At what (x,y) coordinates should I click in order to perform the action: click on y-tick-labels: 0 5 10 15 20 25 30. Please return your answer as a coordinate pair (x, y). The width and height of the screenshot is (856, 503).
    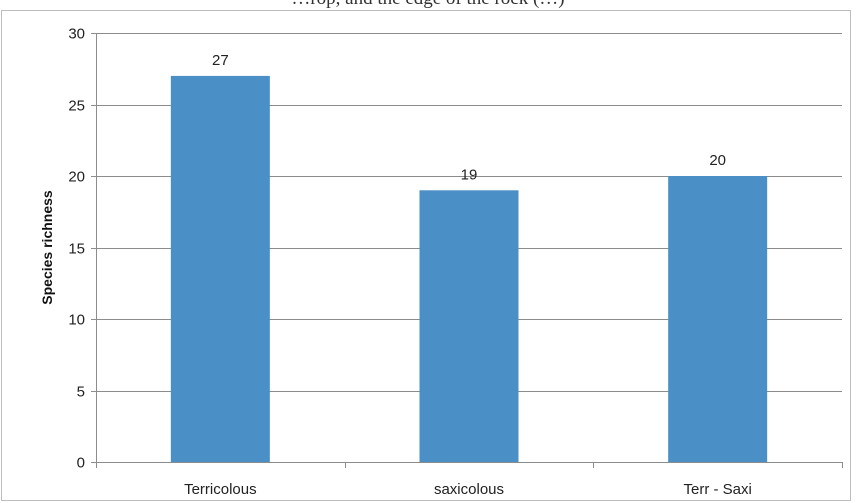
    Looking at the image, I should click on (76, 249).